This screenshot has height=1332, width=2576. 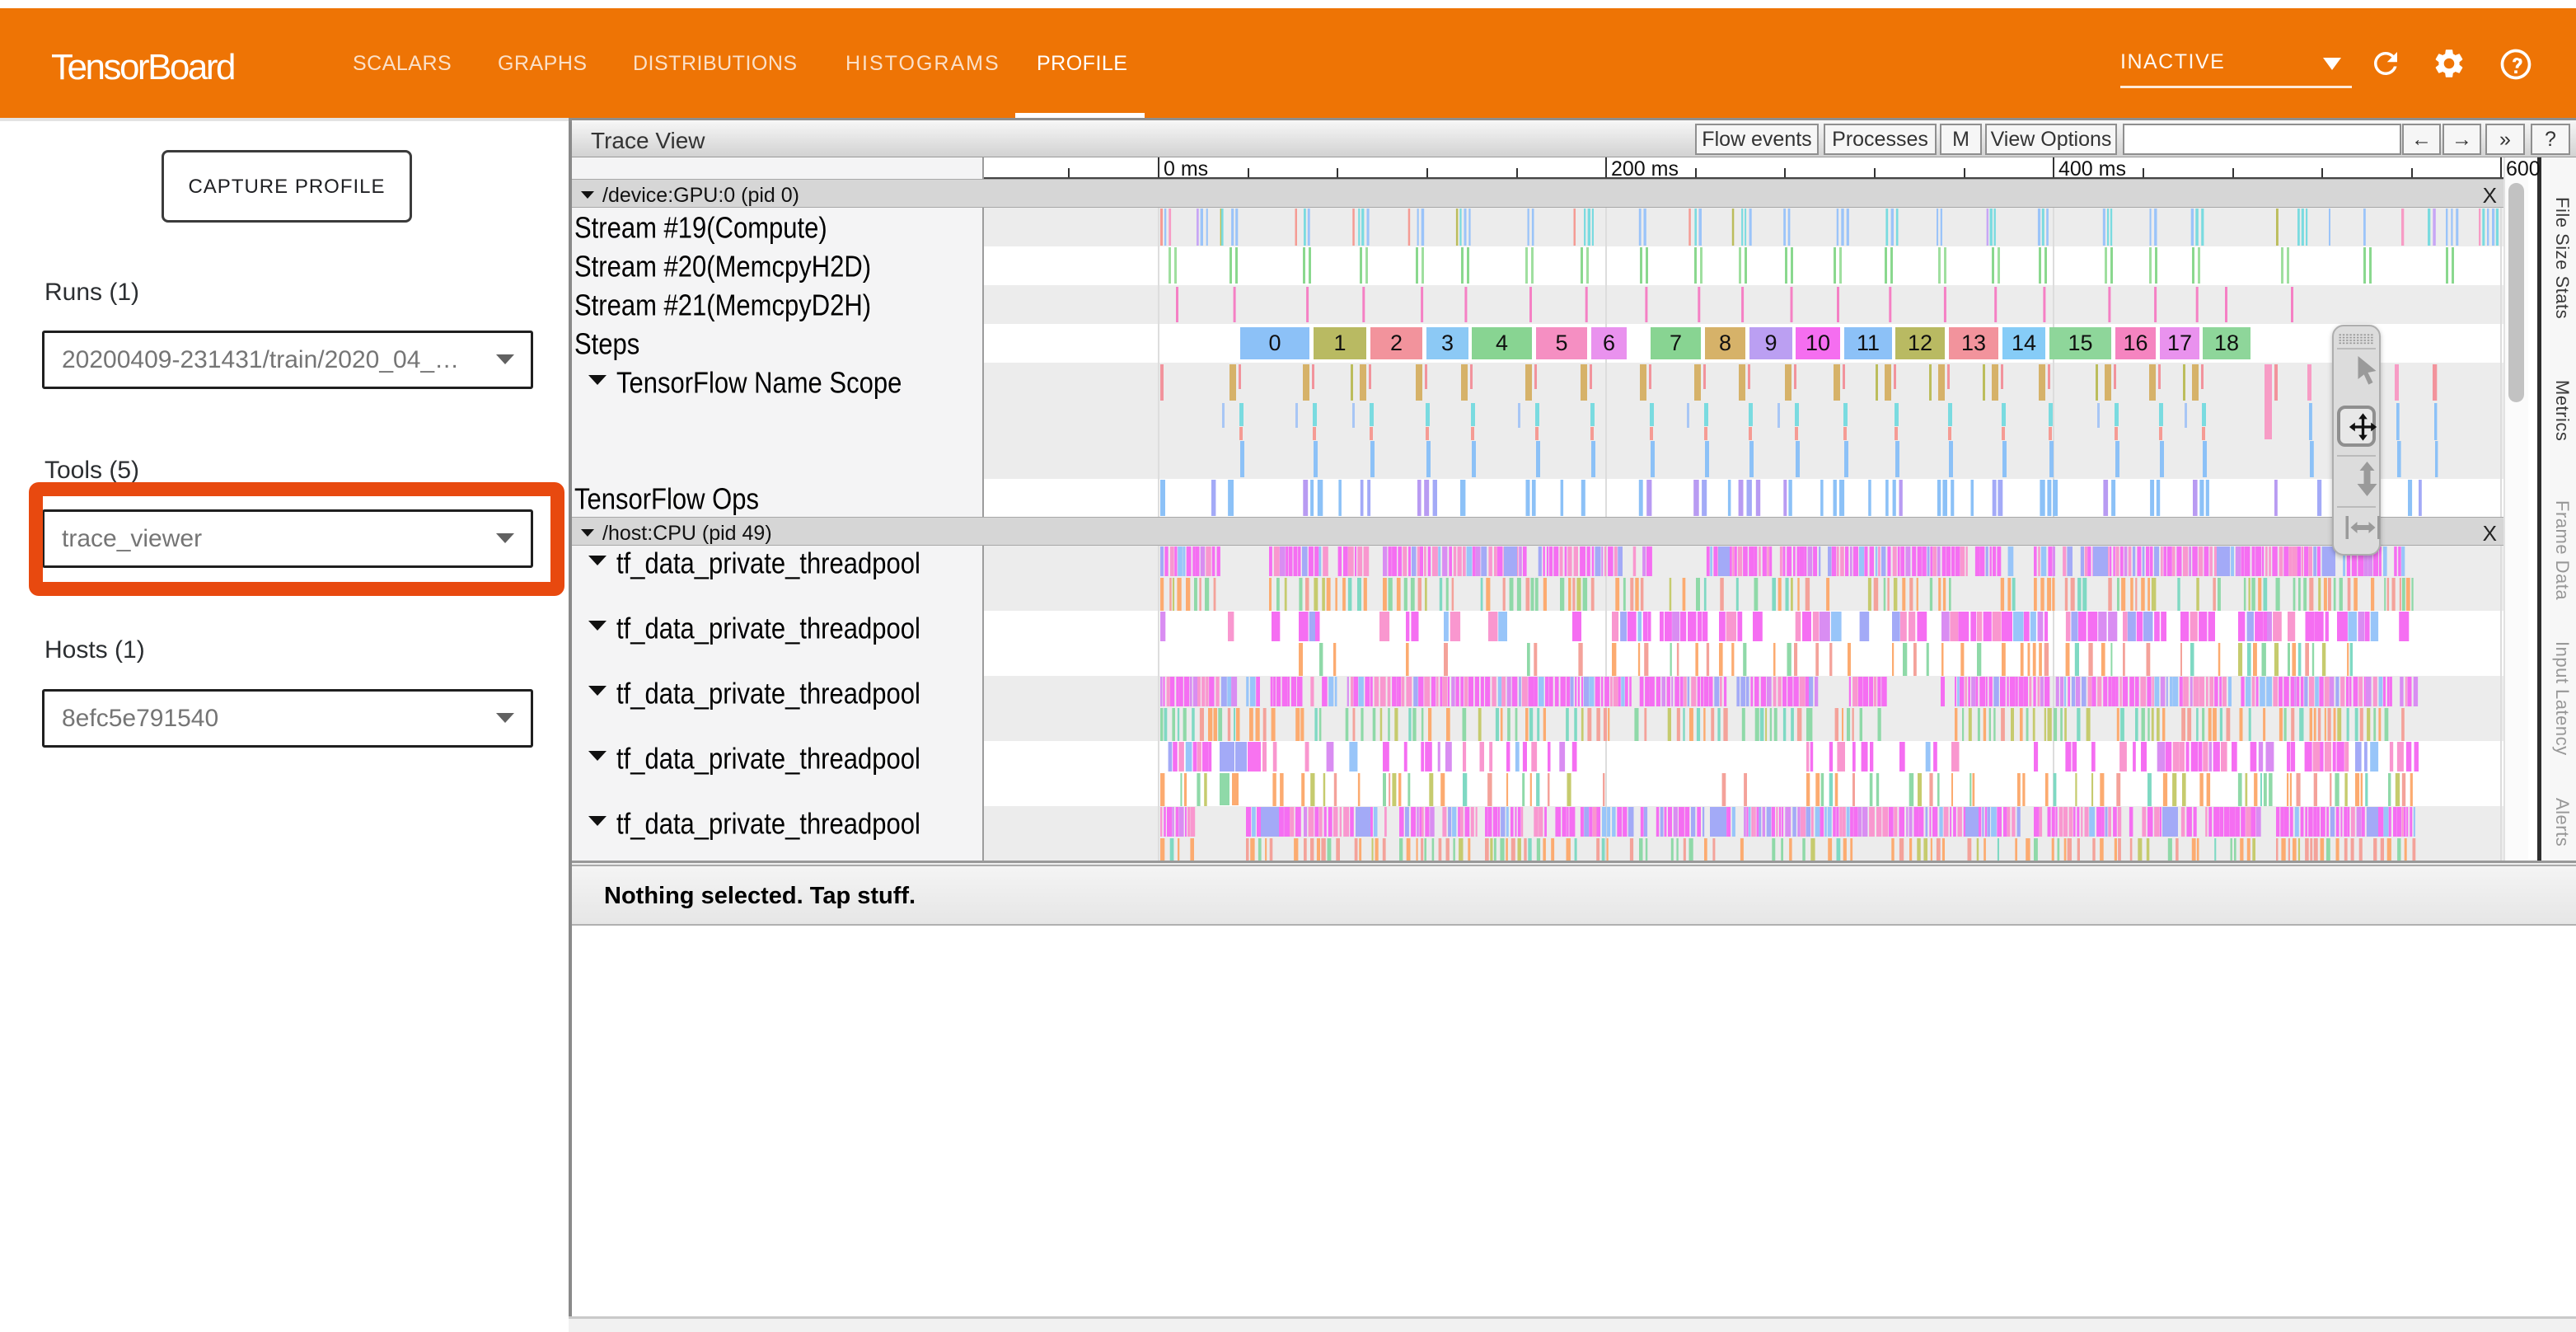 I want to click on svg-text: 15, so click(x=2080, y=343).